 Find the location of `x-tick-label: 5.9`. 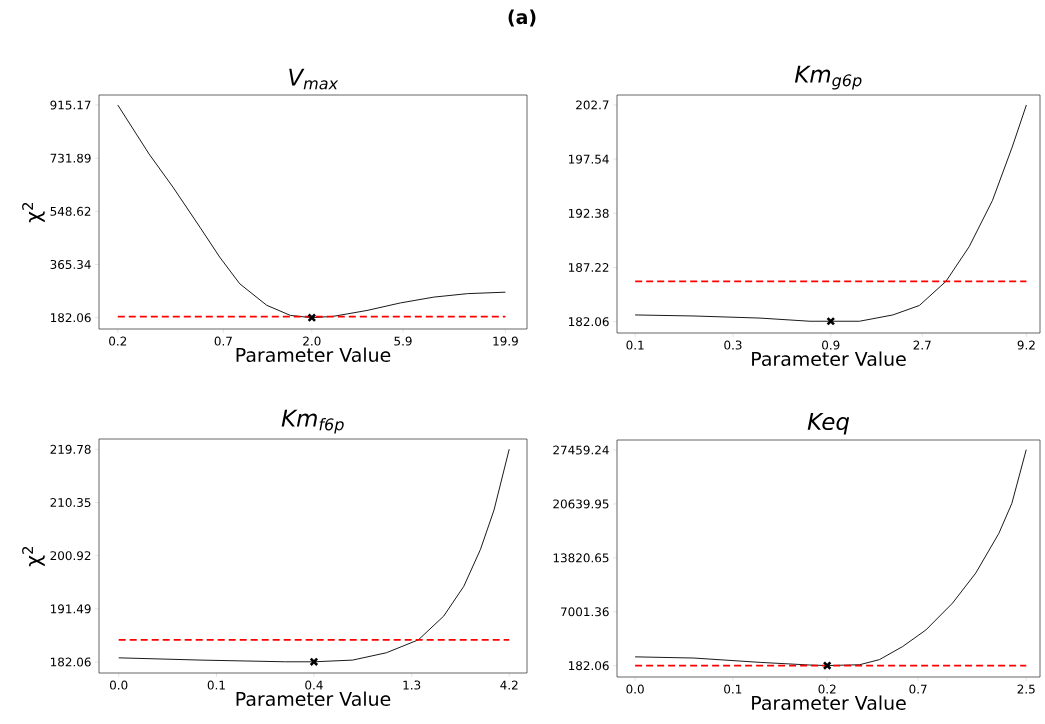

x-tick-label: 5.9 is located at coordinates (403, 341).